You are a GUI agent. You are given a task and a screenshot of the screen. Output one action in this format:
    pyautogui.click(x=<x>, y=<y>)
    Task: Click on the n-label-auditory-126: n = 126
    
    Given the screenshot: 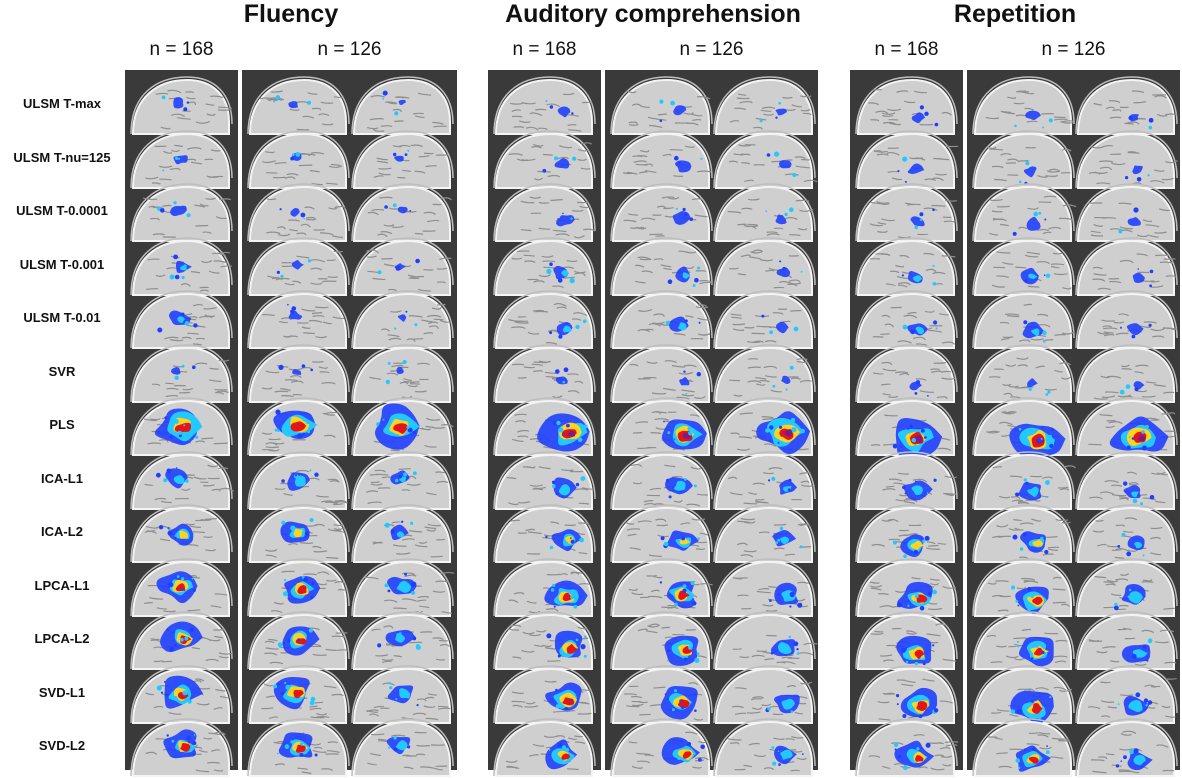 What is the action you would take?
    pyautogui.click(x=711, y=49)
    